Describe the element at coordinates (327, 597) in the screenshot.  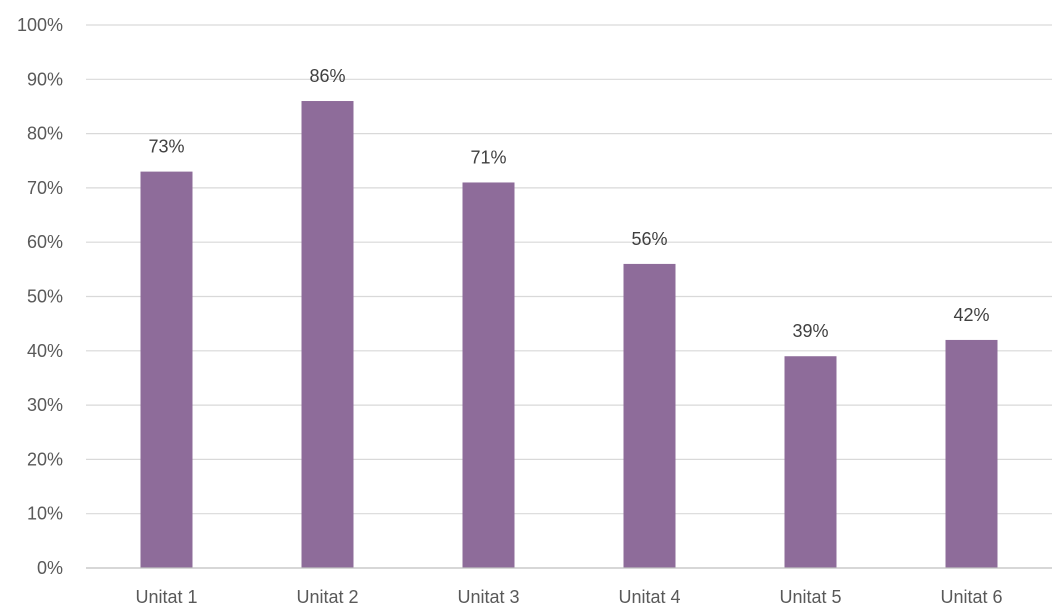
I see `x-tick-label: Unitat 2` at that location.